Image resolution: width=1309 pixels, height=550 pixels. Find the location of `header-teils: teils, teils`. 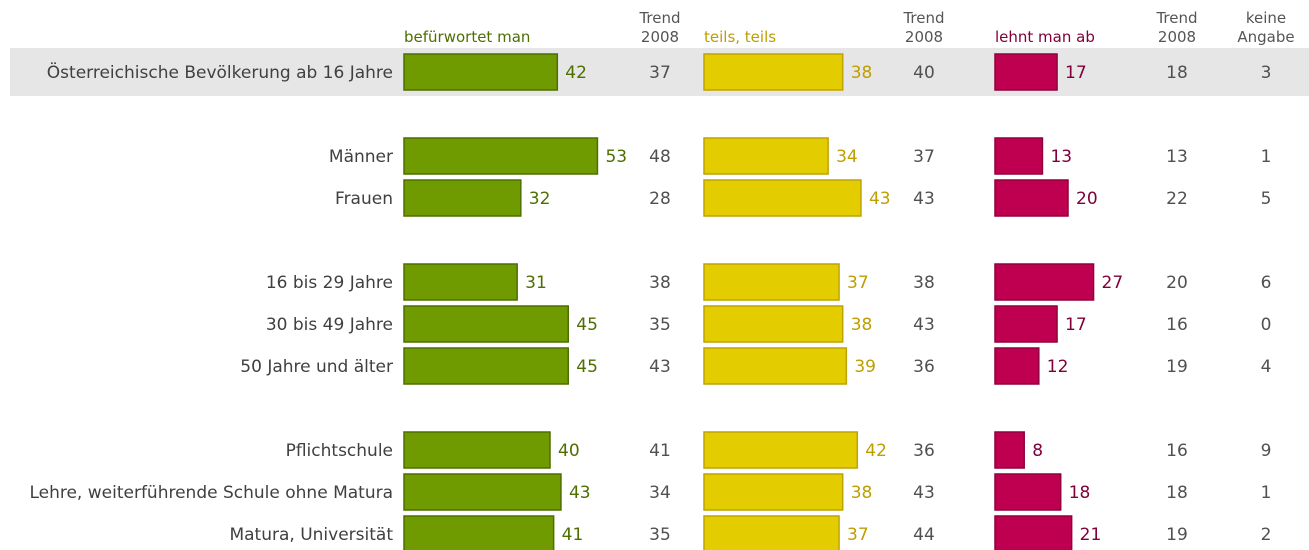

header-teils: teils, teils is located at coordinates (740, 37).